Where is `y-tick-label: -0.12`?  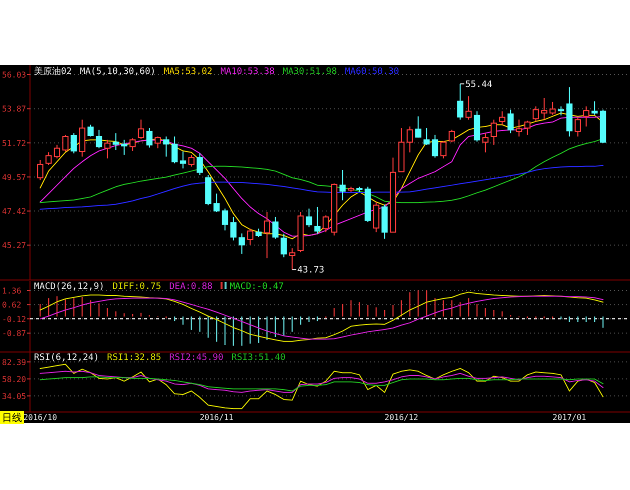 y-tick-label: -0.12 is located at coordinates (14, 319).